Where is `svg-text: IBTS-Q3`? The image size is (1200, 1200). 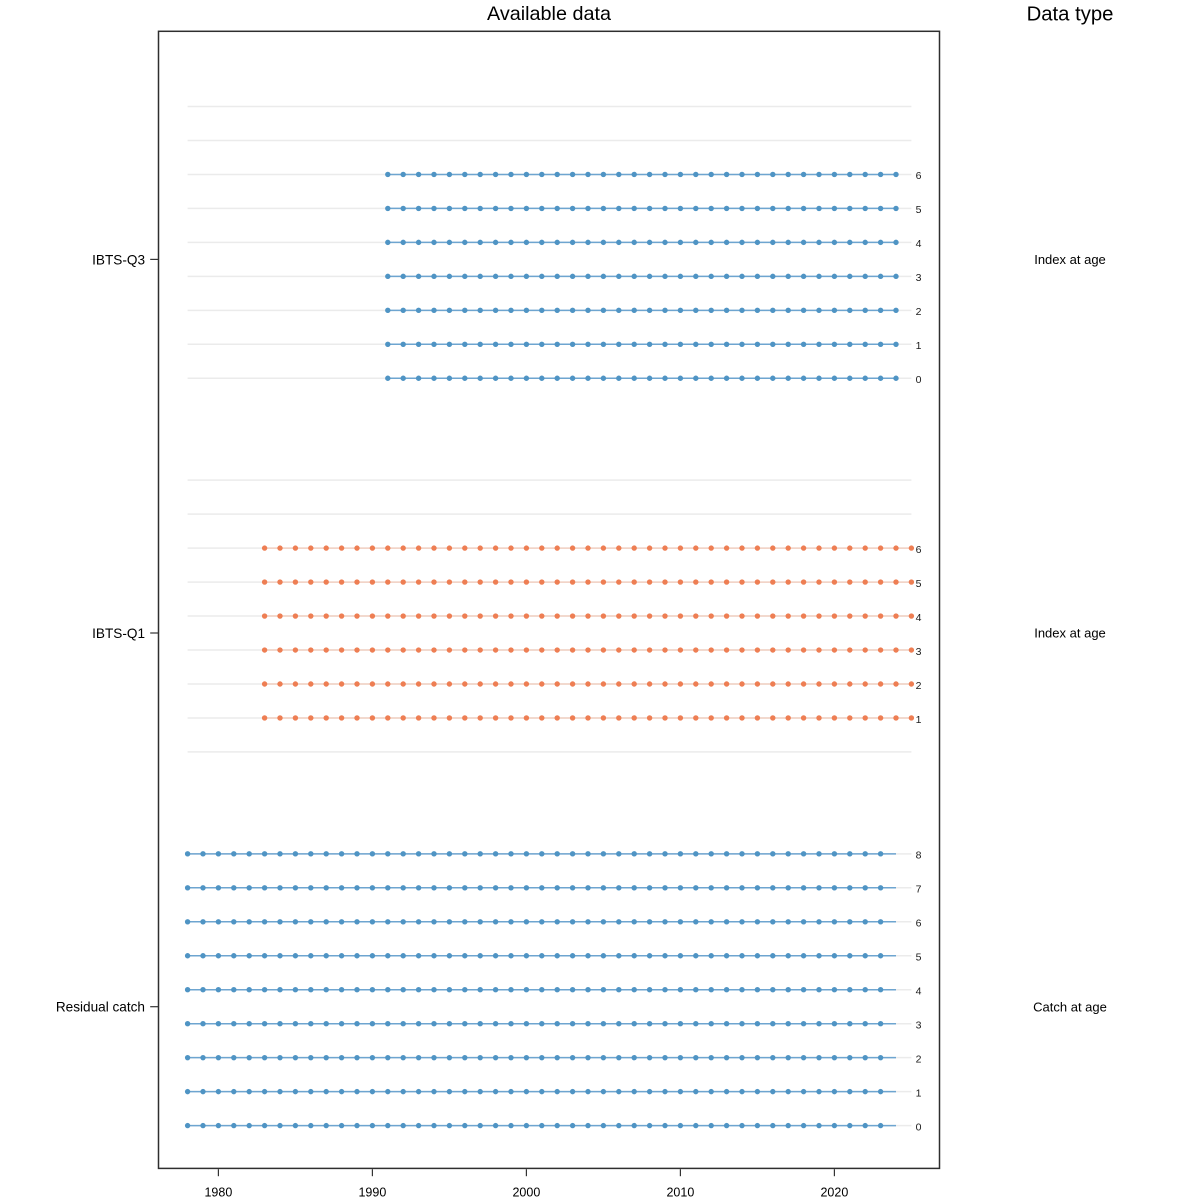 svg-text: IBTS-Q3 is located at coordinates (118, 259).